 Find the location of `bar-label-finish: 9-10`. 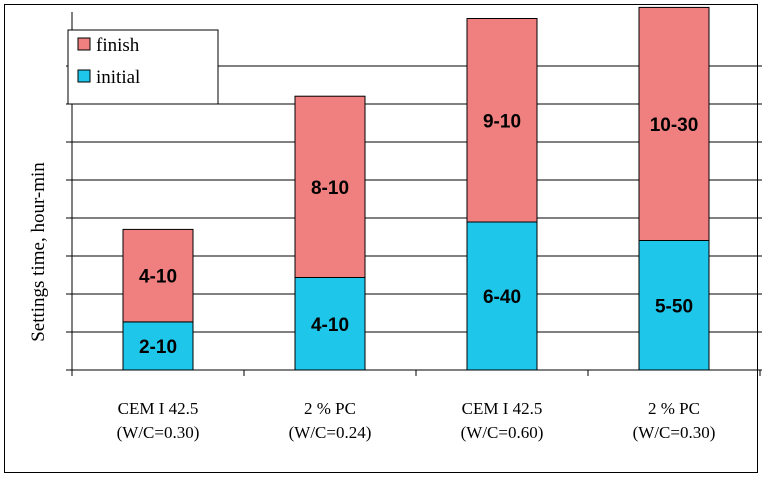

bar-label-finish: 9-10 is located at coordinates (502, 121).